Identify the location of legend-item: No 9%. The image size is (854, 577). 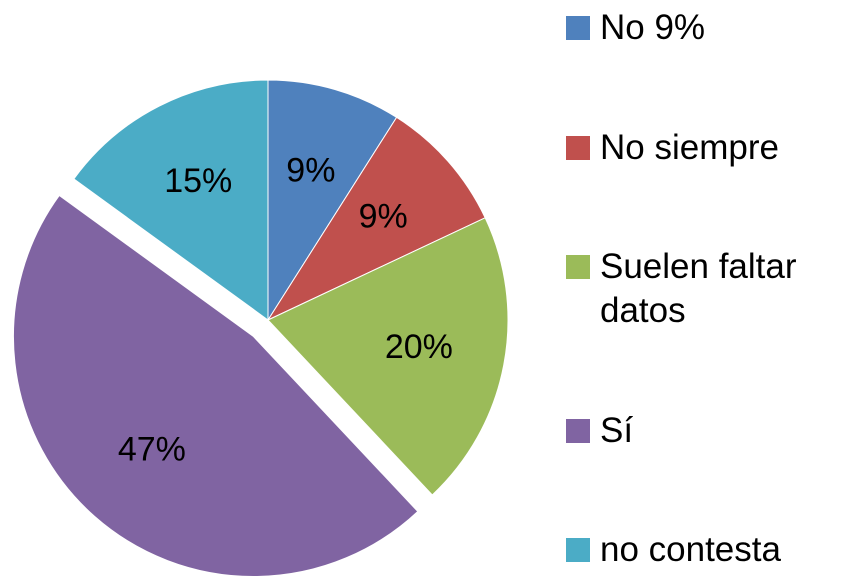
(708, 28).